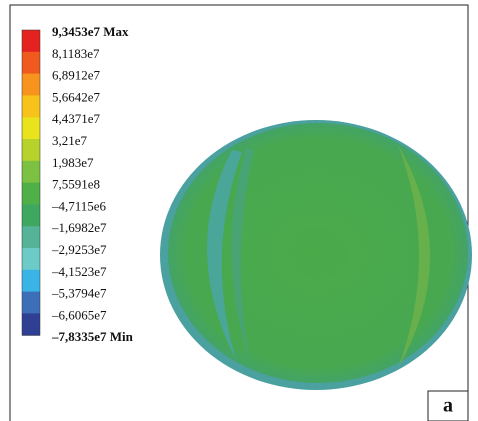 Image resolution: width=478 pixels, height=421 pixels. What do you see at coordinates (79, 293) in the screenshot?
I see `legend-label: –5,3794e7` at bounding box center [79, 293].